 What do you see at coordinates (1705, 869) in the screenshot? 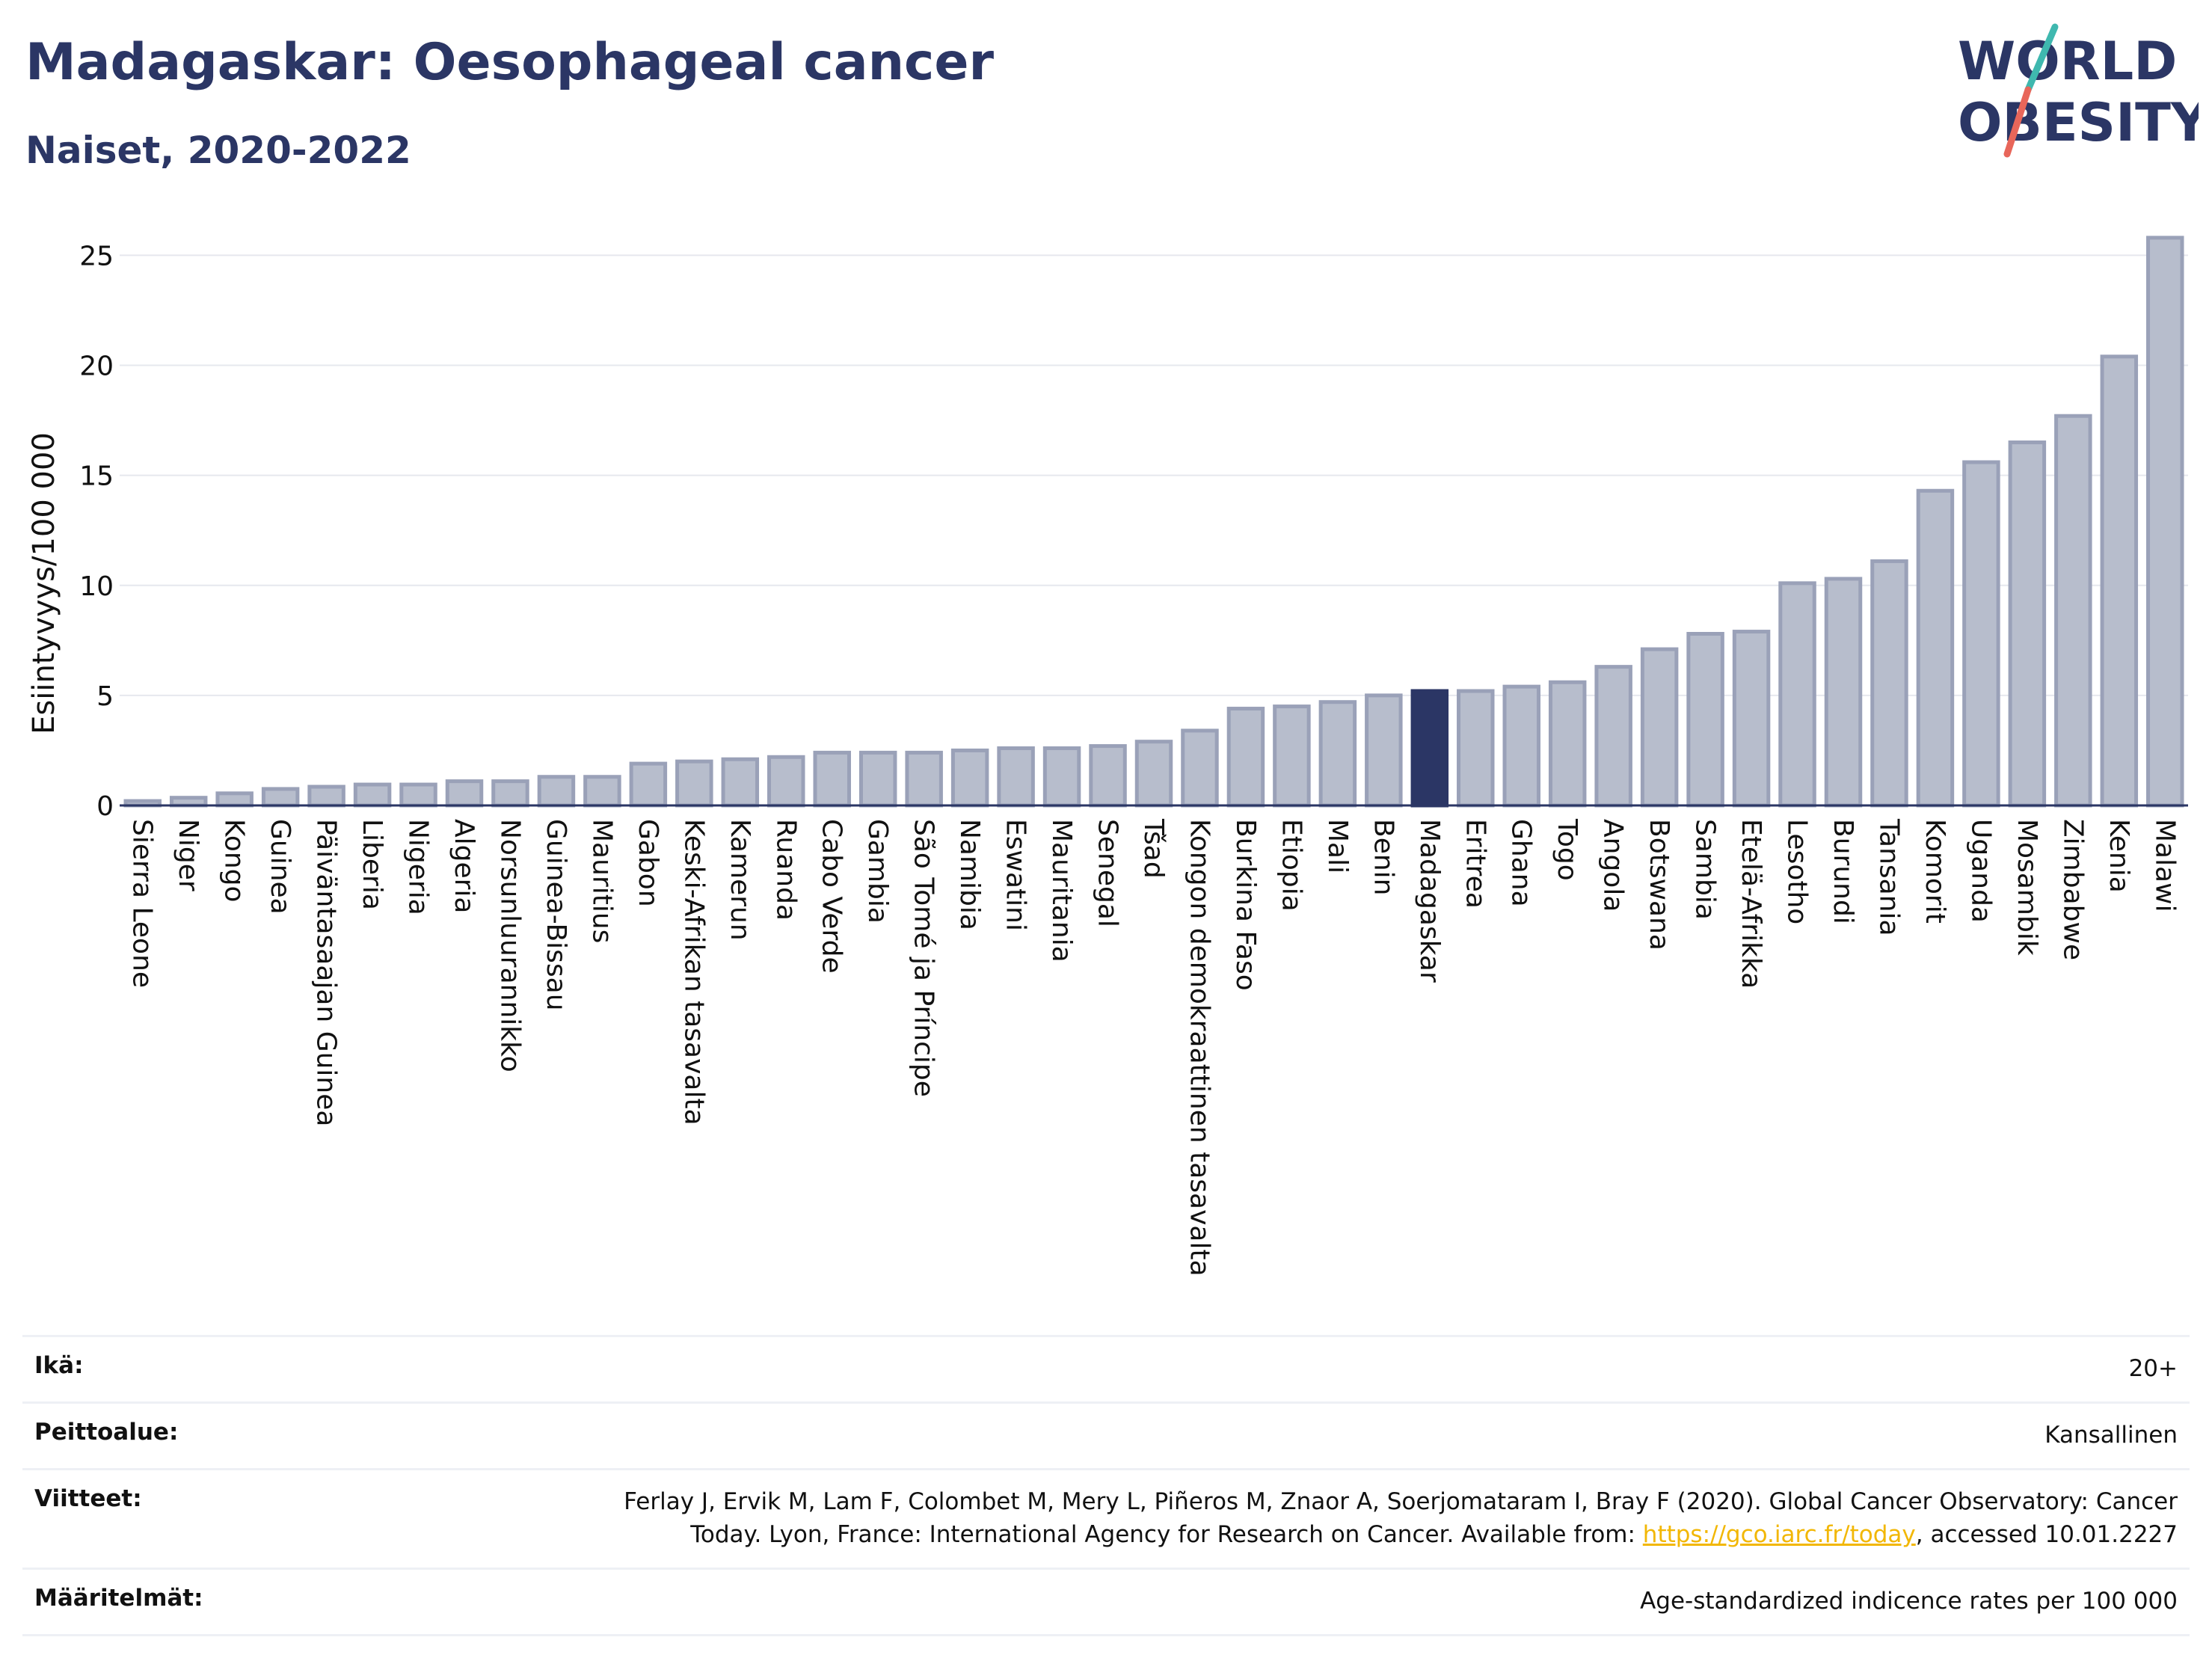
I see `x-tick-label: Sambia` at bounding box center [1705, 869].